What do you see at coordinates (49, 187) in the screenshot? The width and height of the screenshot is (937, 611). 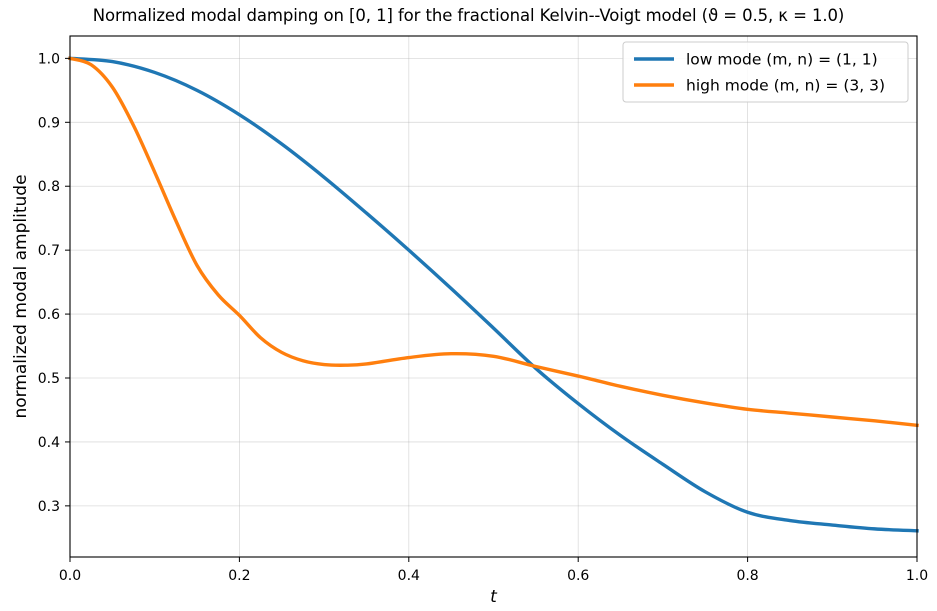 I see `y-tick-label: 0.8` at bounding box center [49, 187].